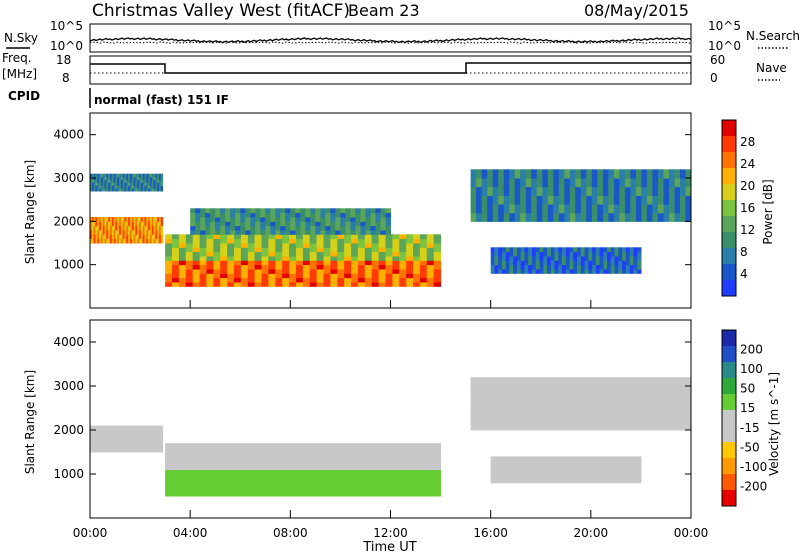 Image resolution: width=800 pixels, height=554 pixels. What do you see at coordinates (24, 96) in the screenshot?
I see `cpid-label: CPID` at bounding box center [24, 96].